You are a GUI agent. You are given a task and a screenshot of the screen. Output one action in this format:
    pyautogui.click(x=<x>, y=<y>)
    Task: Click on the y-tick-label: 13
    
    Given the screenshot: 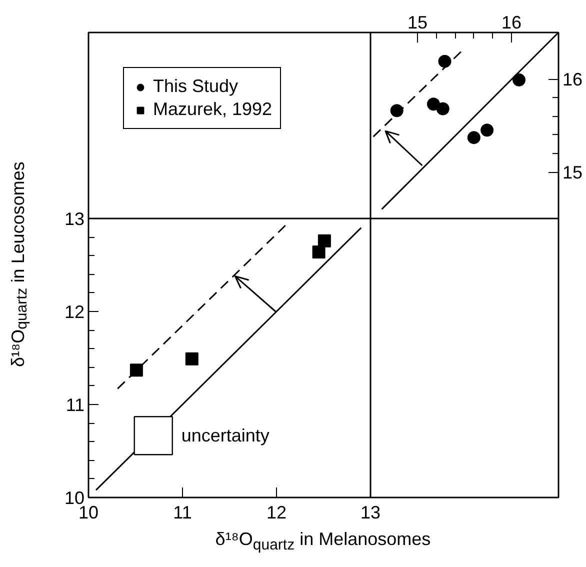 What is the action you would take?
    pyautogui.click(x=74, y=219)
    